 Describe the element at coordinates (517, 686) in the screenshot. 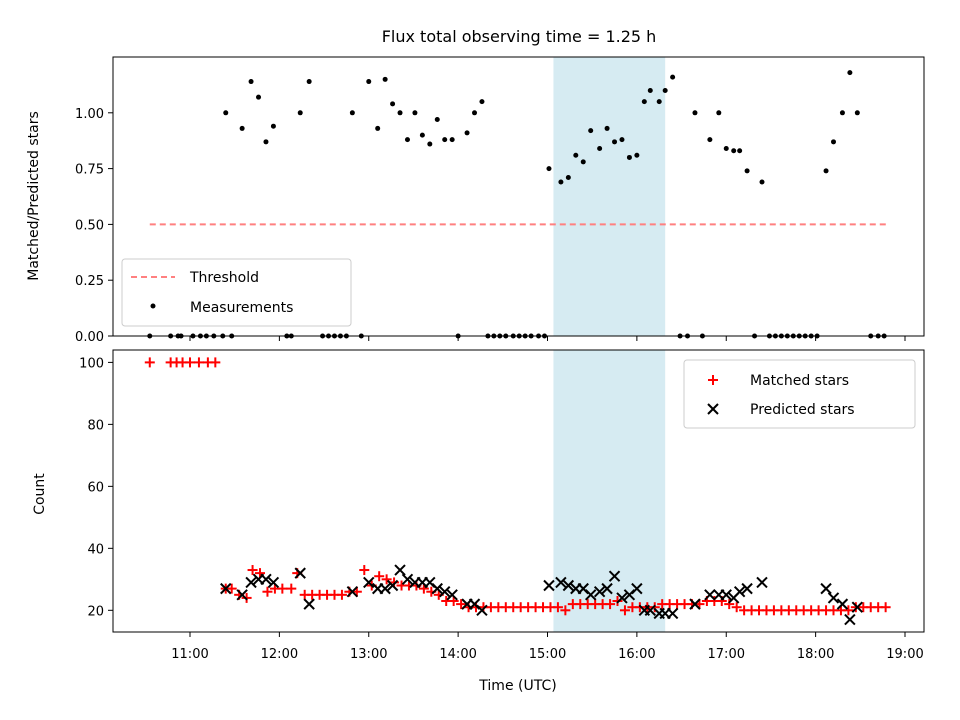

I see `x-axis-label: Time (UTC)` at that location.